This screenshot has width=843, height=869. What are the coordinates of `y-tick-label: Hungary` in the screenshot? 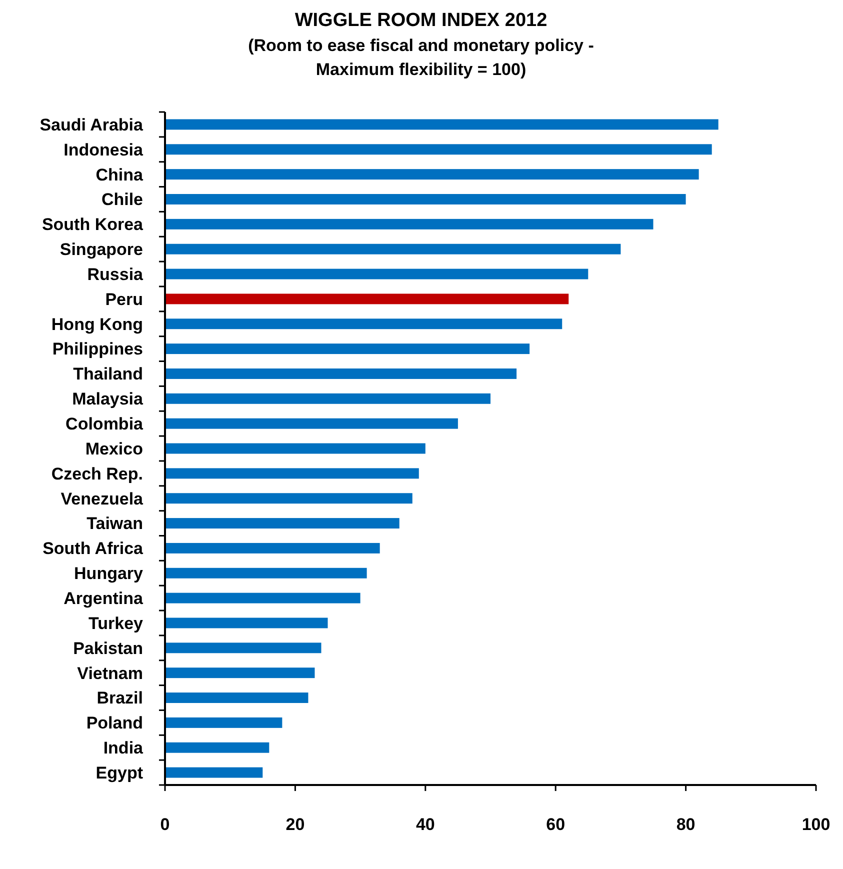 It's located at (109, 574).